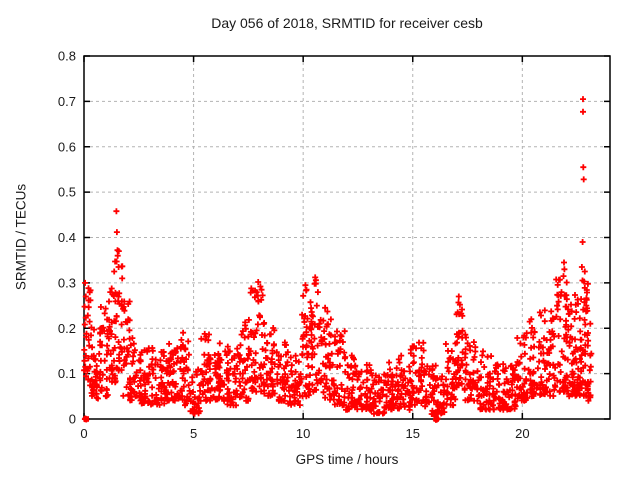 The width and height of the screenshot is (640, 480). Describe the element at coordinates (347, 459) in the screenshot. I see `x-axis-label: GPS time / hours` at that location.